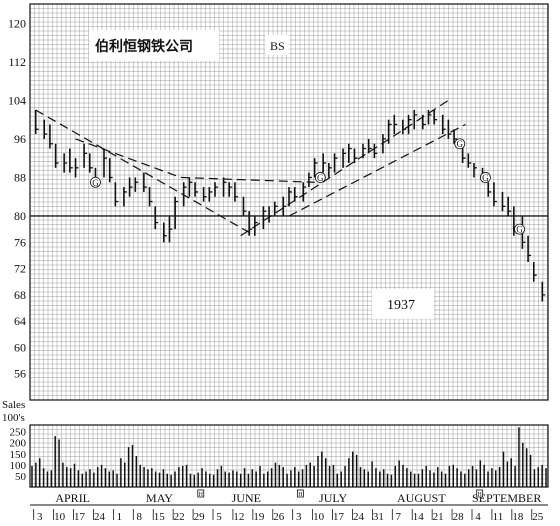 The height and width of the screenshot is (526, 560). What do you see at coordinates (20, 139) in the screenshot?
I see `price-y-tick: 96` at bounding box center [20, 139].